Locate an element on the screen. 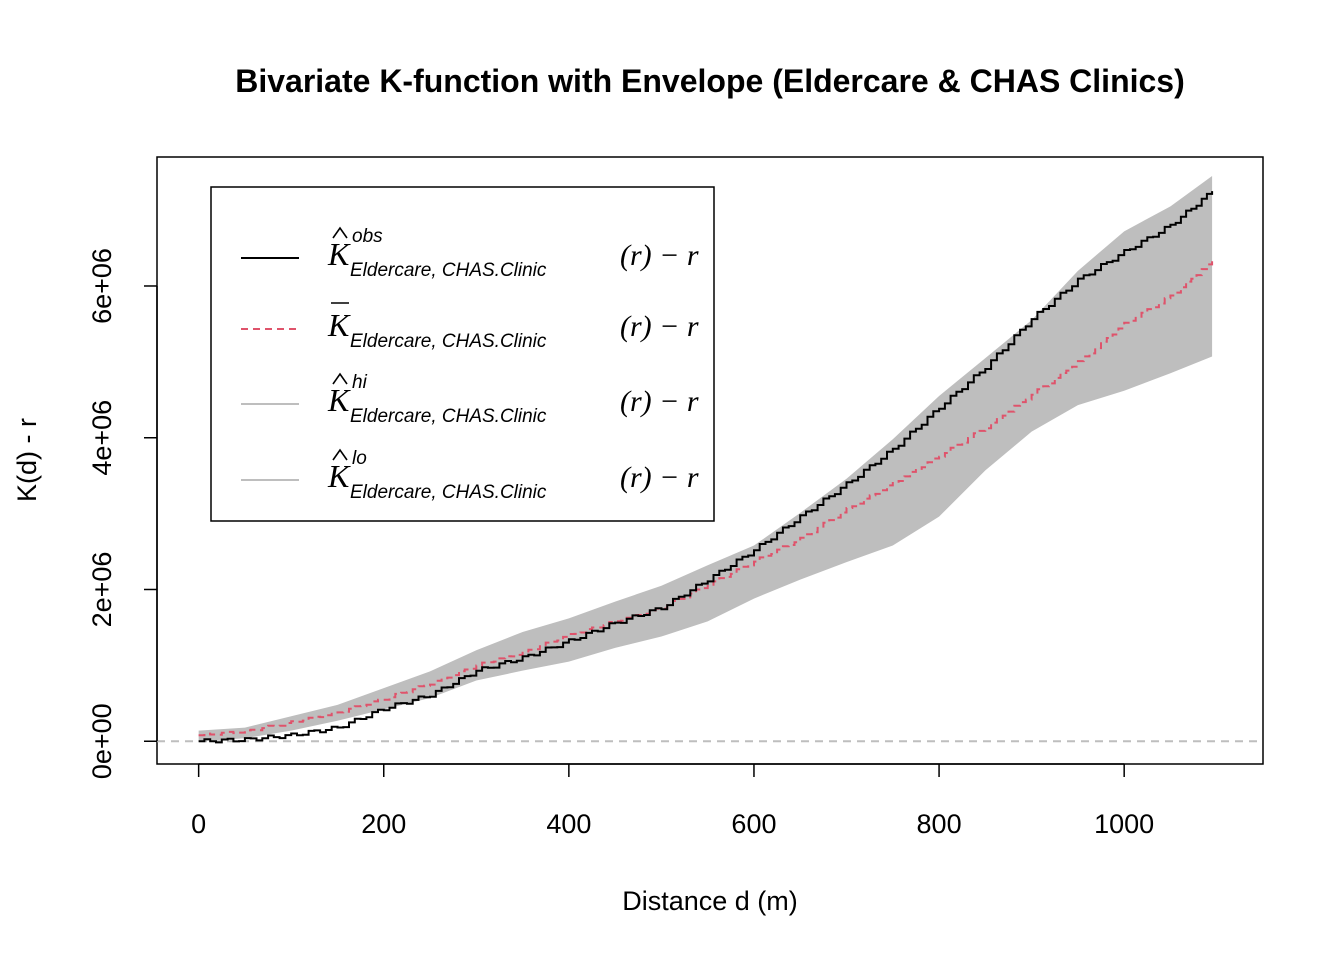 The image size is (1344, 960). legend-entry: K Eldercare, CHAS.Clinic (r) − r is located at coordinates (470, 327).